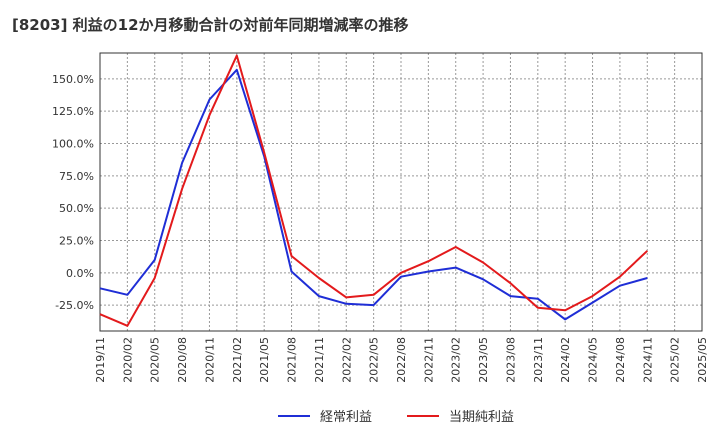  Describe the element at coordinates (74, 305) in the screenshot. I see `y-tick-label: -25.0%` at that location.